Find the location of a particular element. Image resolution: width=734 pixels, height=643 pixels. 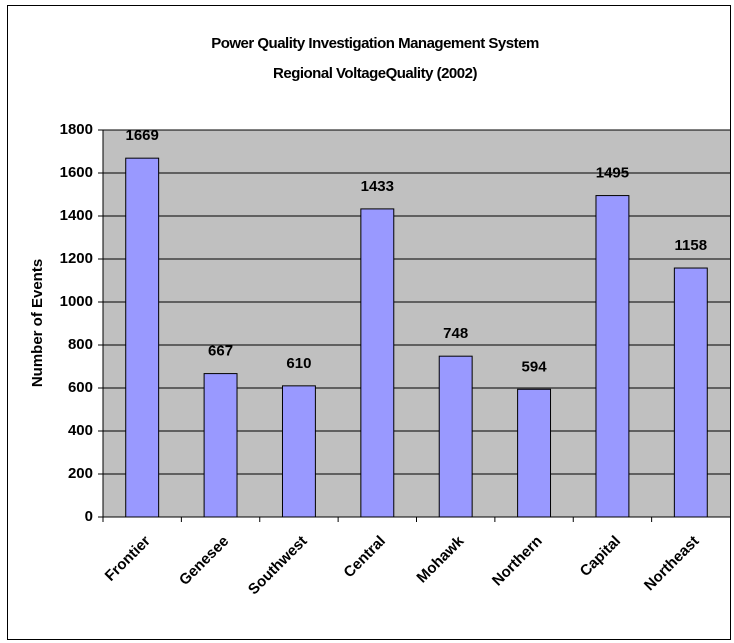

data-label: 1669 is located at coordinates (142, 135).